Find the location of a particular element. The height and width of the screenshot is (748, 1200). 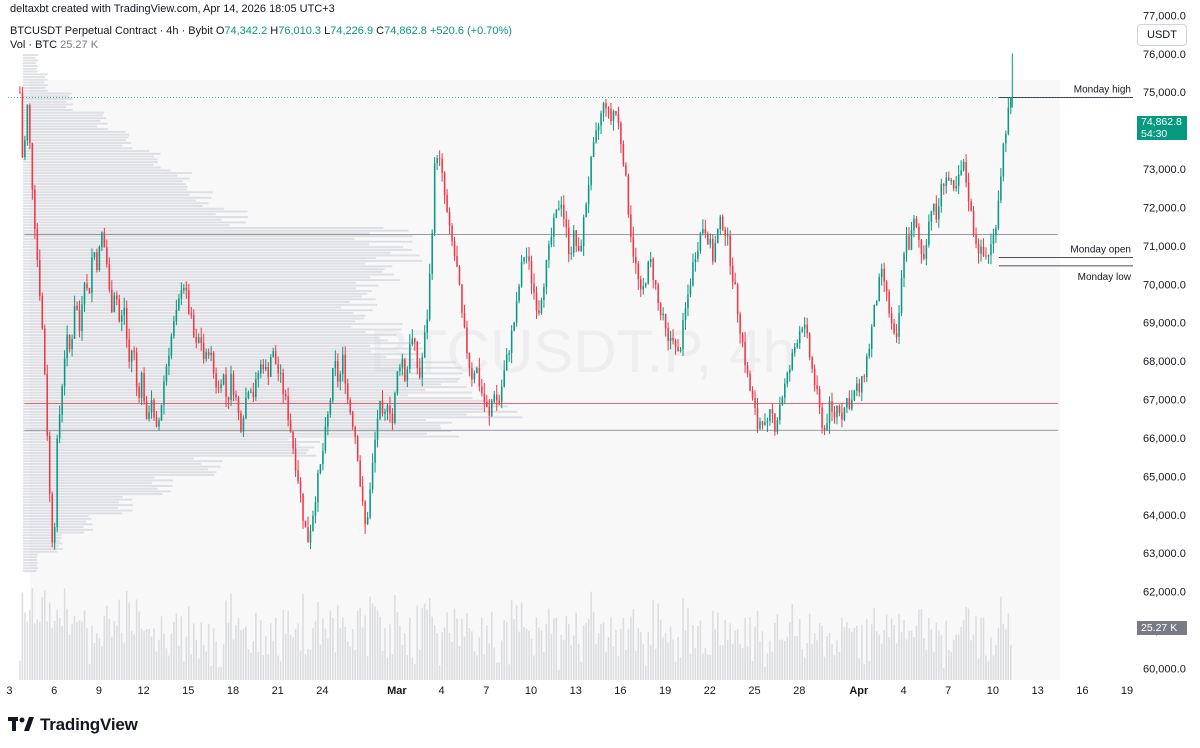

tradingview-brand: TradingView is located at coordinates (73, 725).